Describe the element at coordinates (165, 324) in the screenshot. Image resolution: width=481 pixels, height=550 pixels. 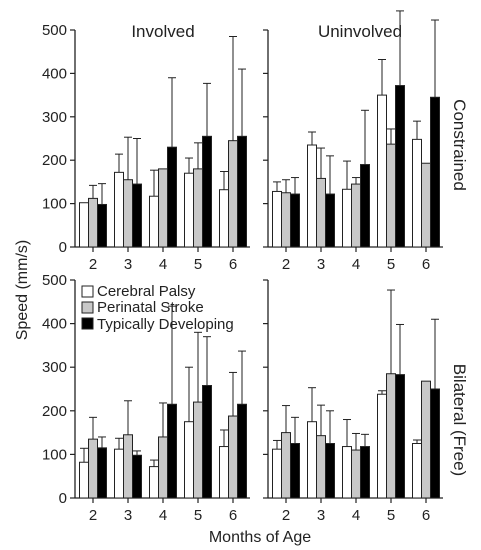
I see `legend-label-typically-developing: Typically Developing` at that location.